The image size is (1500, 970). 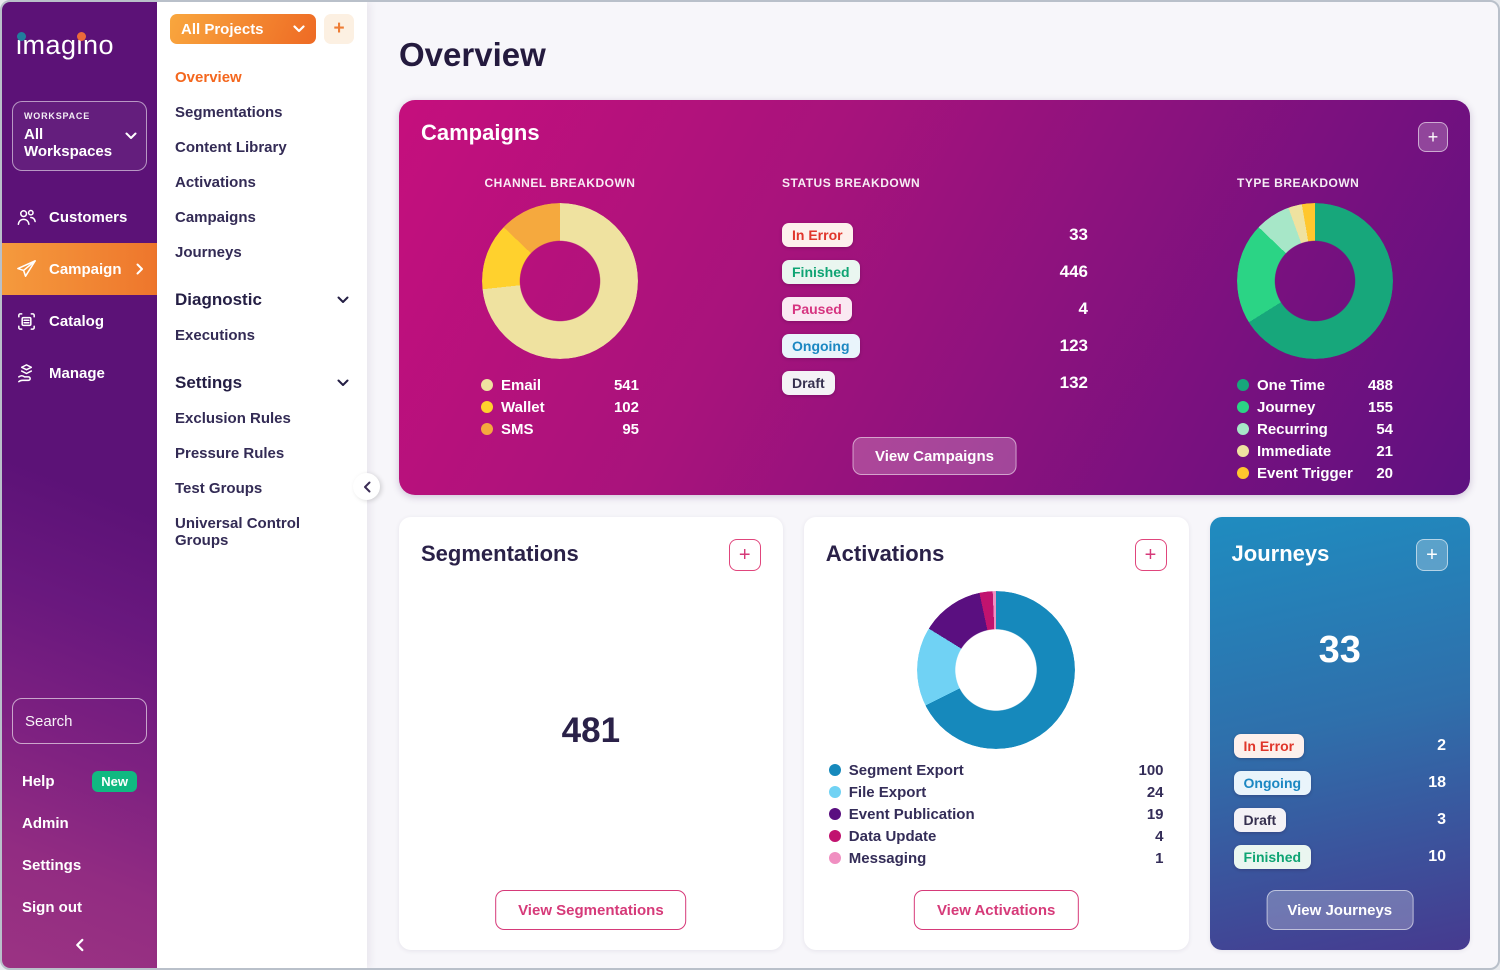 What do you see at coordinates (935, 234) in the screenshot?
I see `status-row: In Error 33` at bounding box center [935, 234].